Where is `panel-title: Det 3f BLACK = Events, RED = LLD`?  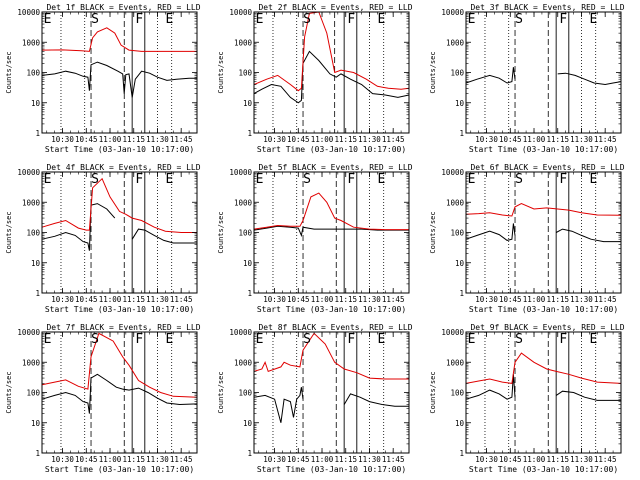
panel-title: Det 3f BLACK = Events, RED = LLD is located at coordinates (547, 7).